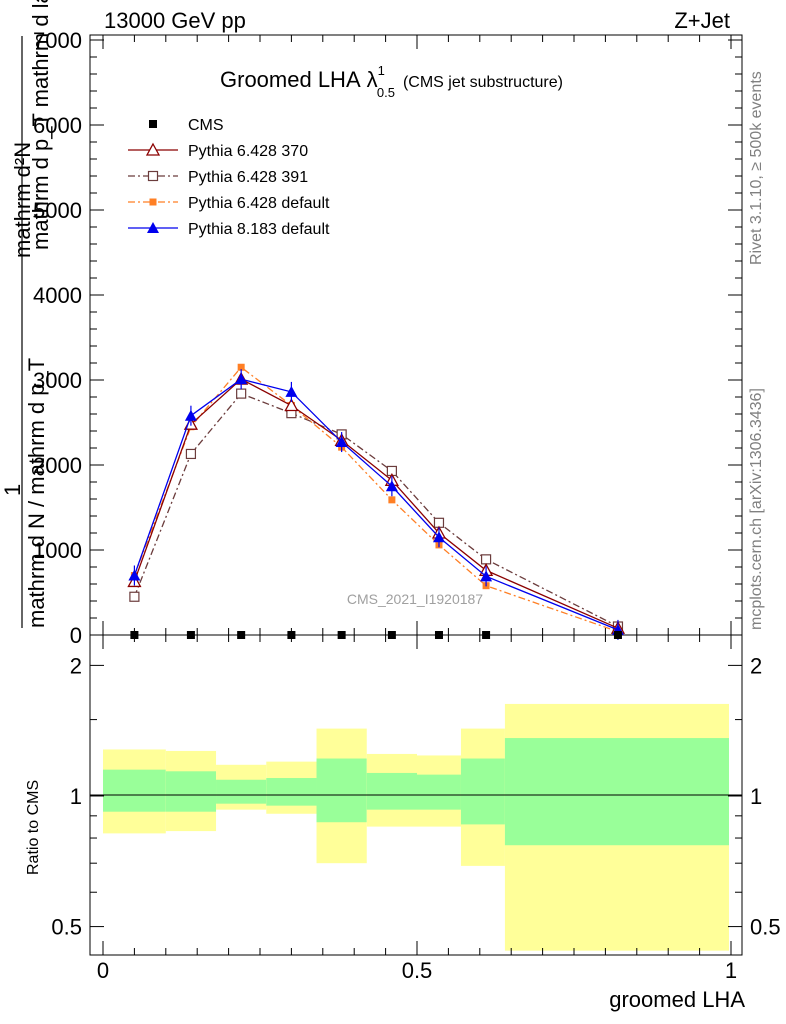  Describe the element at coordinates (76, 635) in the screenshot. I see `y-tick-label-0: 0` at that location.